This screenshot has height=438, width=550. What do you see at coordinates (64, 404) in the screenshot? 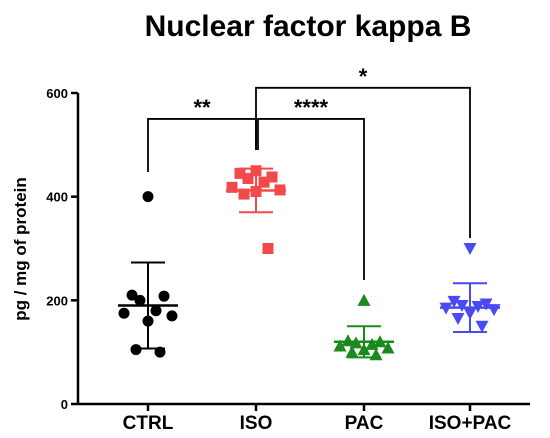
I see `y-tick-label: 0` at bounding box center [64, 404].